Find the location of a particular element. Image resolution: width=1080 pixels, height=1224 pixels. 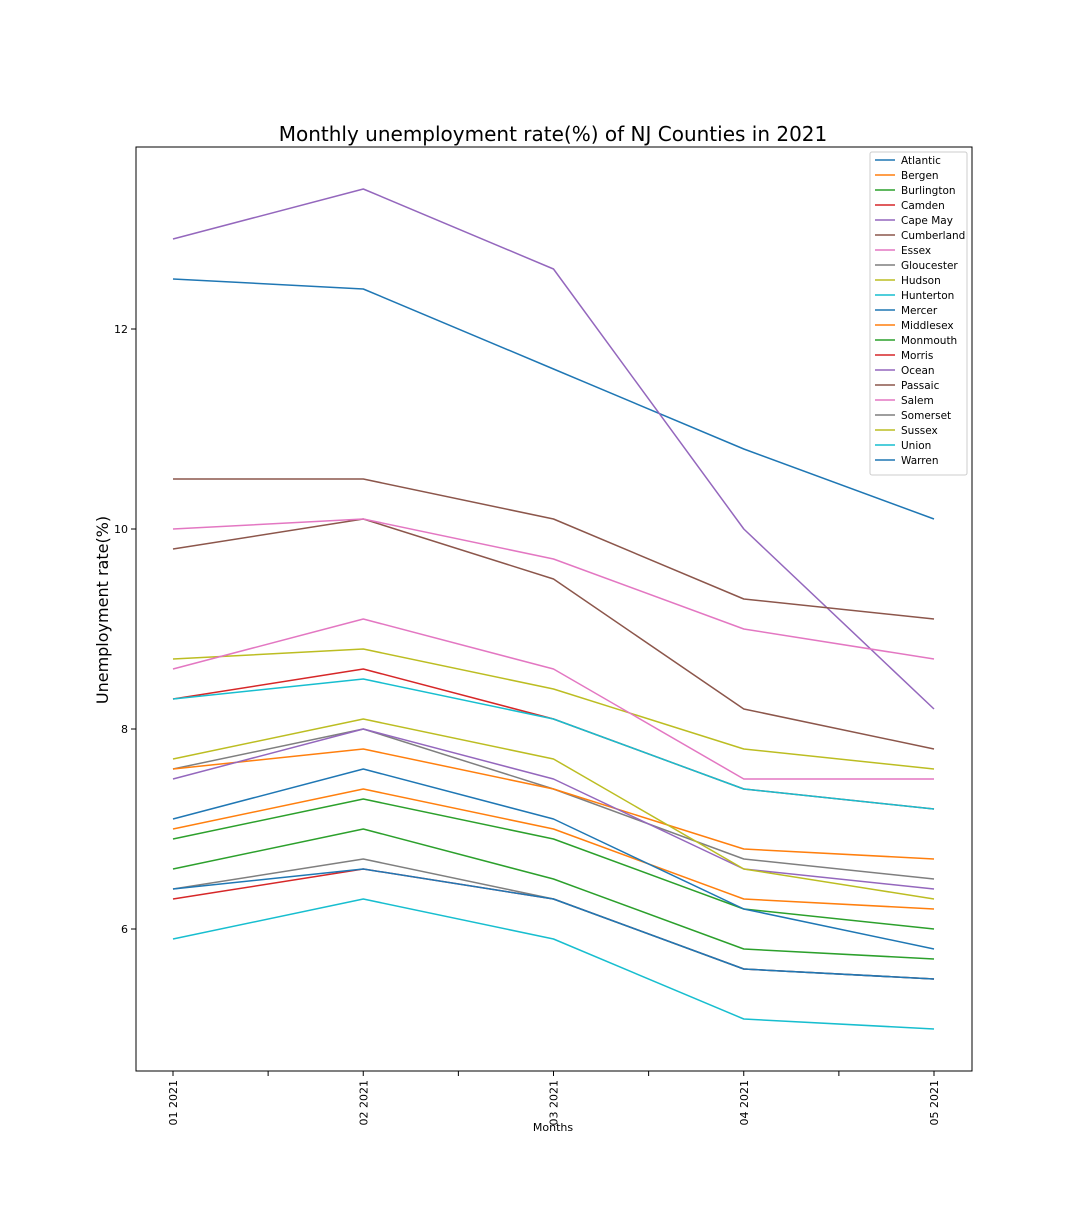

legend-label: Passaic is located at coordinates (920, 386).